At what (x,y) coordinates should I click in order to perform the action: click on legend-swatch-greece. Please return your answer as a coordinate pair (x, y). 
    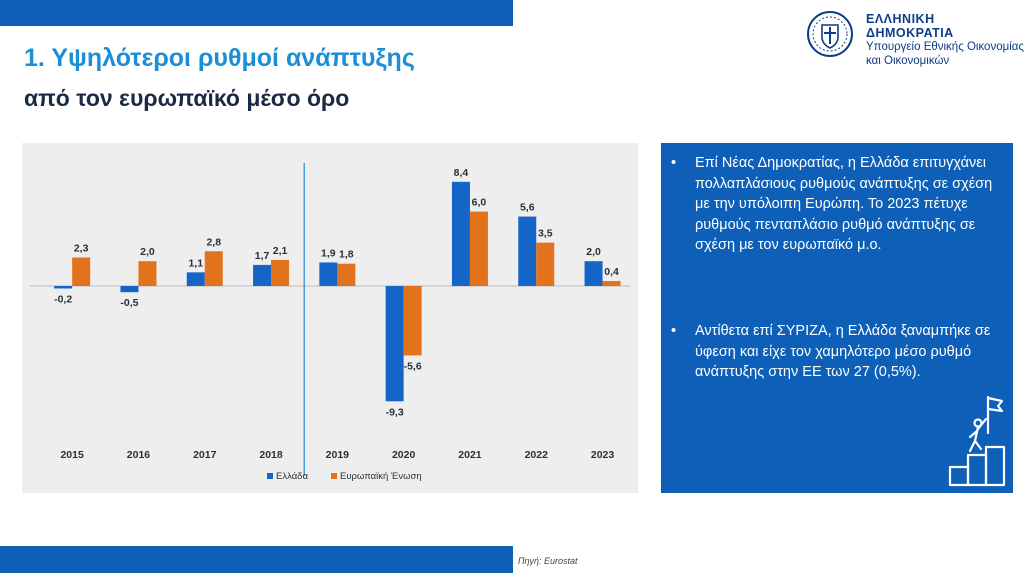
    Looking at the image, I should click on (270, 476).